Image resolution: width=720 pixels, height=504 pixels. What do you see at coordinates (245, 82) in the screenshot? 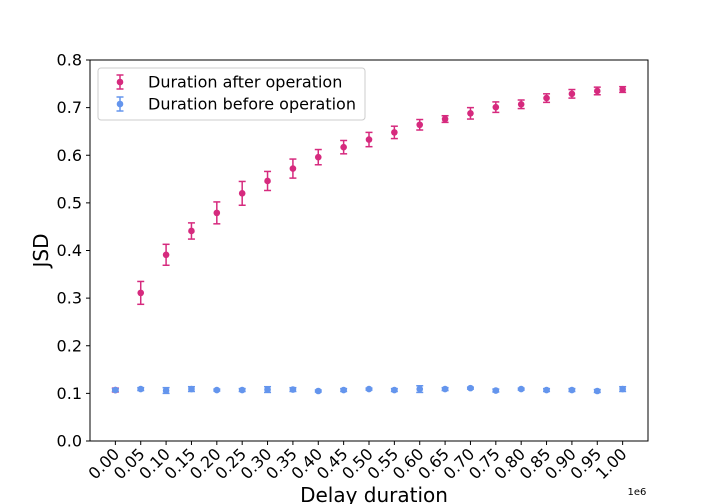
I see `legend-label: Duration after operation` at bounding box center [245, 82].